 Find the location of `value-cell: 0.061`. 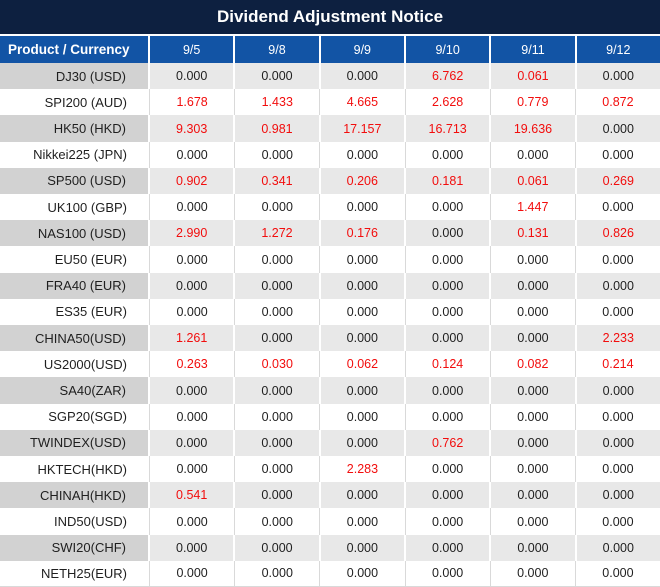

value-cell: 0.061 is located at coordinates (534, 181).